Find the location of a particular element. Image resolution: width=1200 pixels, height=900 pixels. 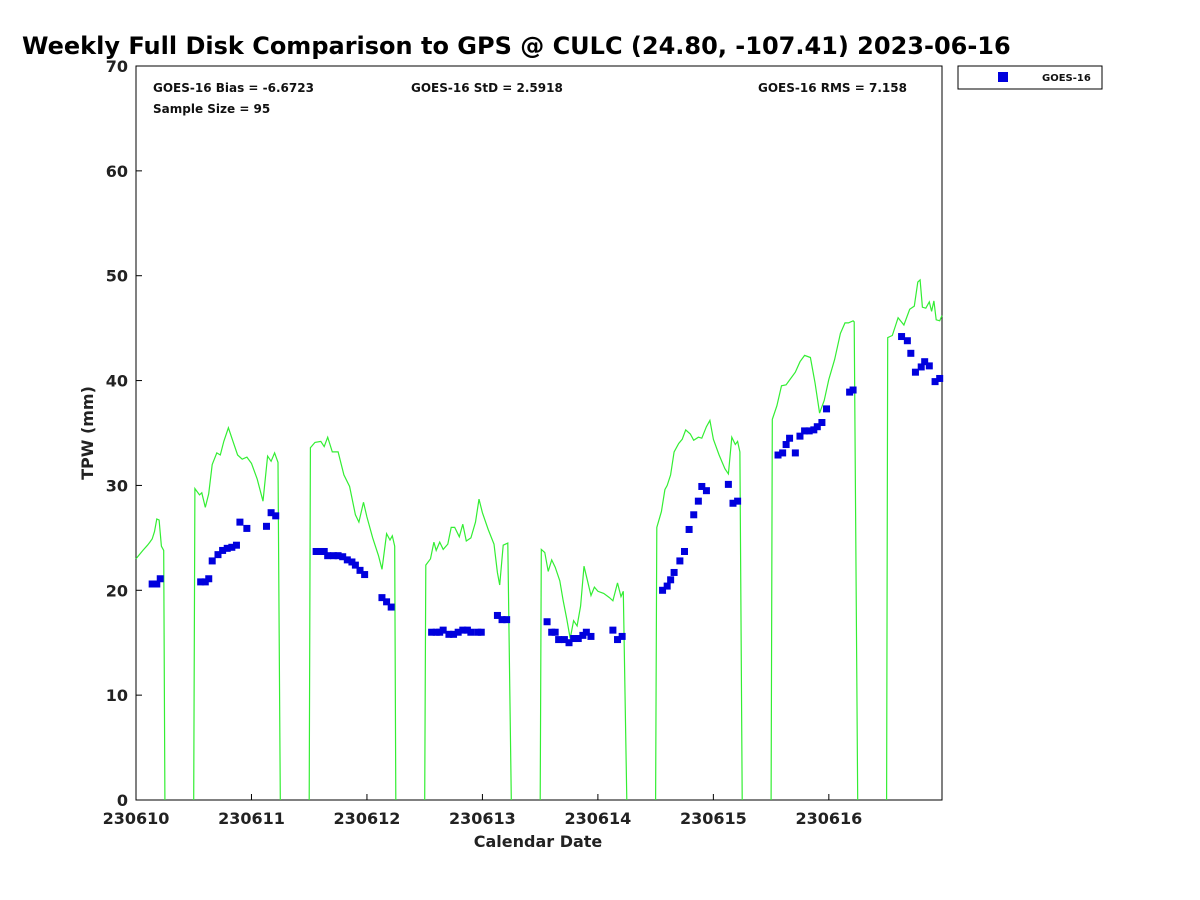

x-tick-label: 230610 is located at coordinates (136, 818).